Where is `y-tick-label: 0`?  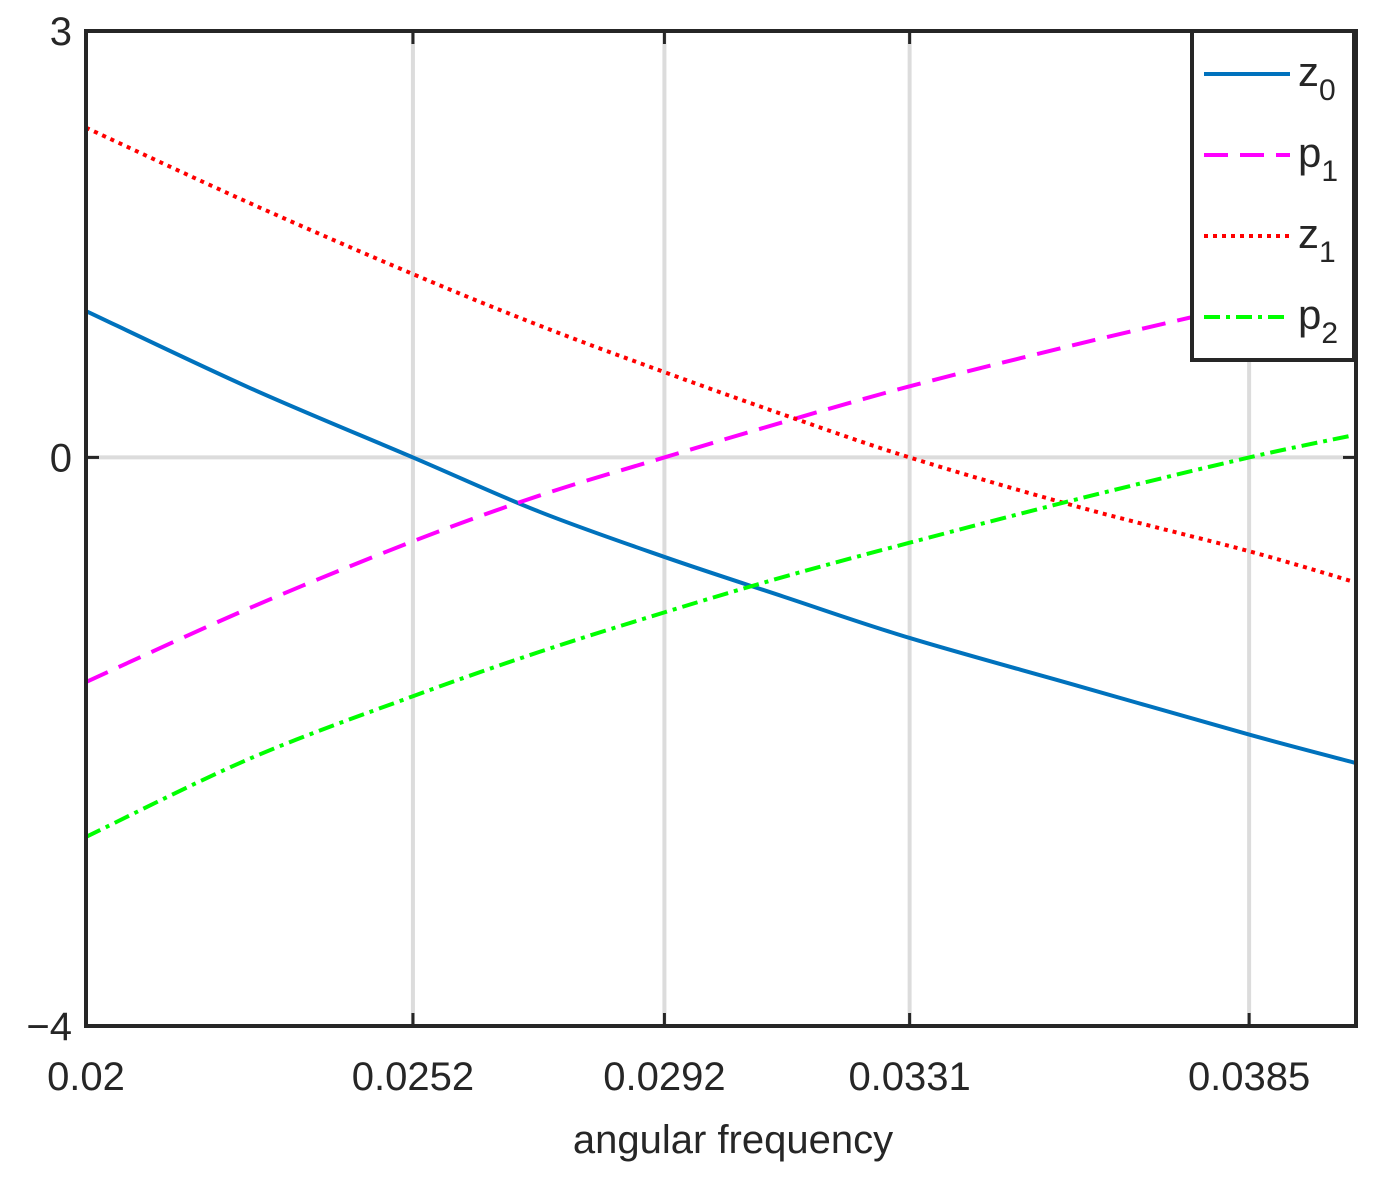 y-tick-label: 0 is located at coordinates (61, 458).